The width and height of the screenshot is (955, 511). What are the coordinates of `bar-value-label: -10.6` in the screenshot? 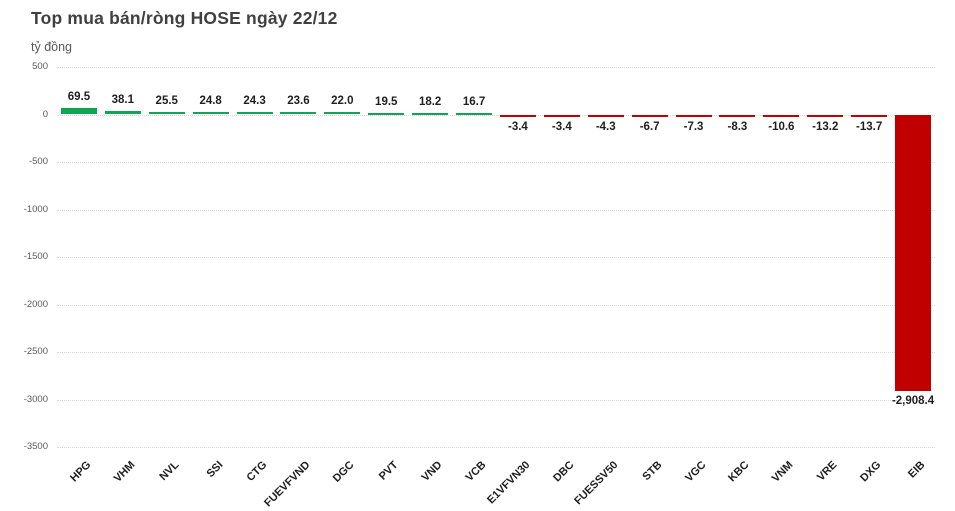 It's located at (781, 126).